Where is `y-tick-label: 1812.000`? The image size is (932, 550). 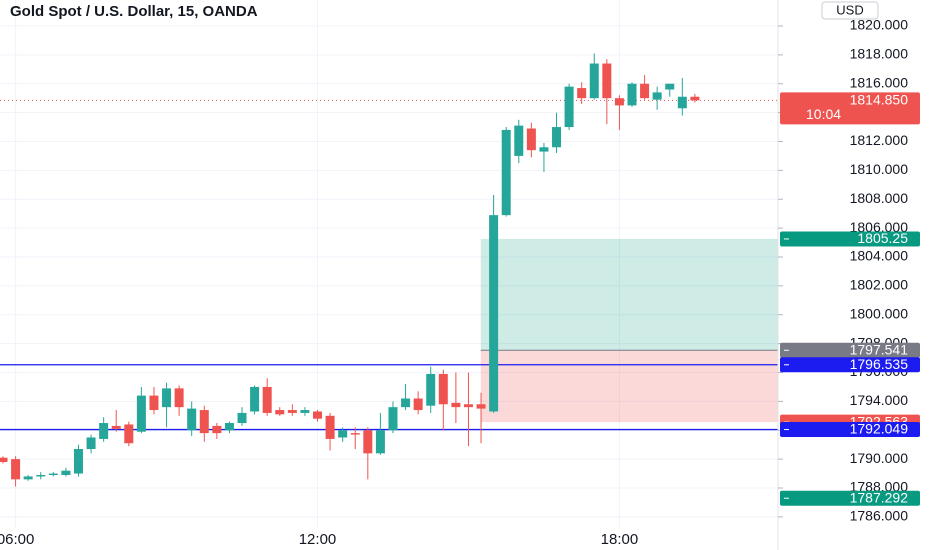 y-tick-label: 1812.000 is located at coordinates (879, 140).